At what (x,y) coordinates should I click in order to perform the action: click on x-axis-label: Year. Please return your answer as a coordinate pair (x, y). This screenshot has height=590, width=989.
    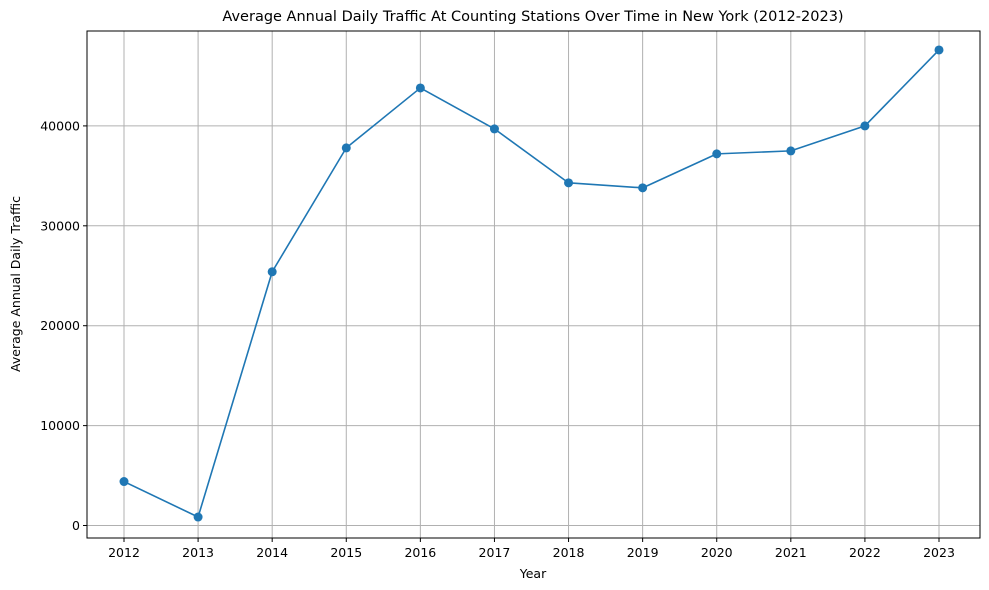
    Looking at the image, I should click on (533, 573).